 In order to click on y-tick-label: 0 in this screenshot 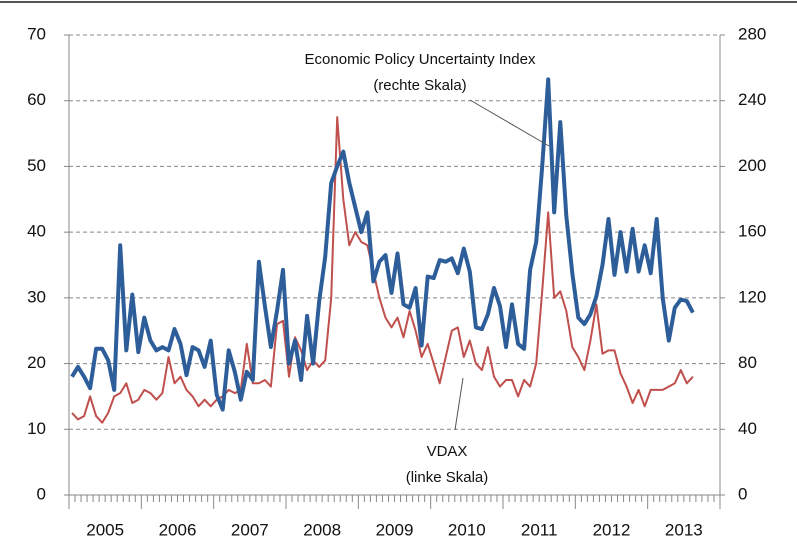, I will do `click(41, 493)`.